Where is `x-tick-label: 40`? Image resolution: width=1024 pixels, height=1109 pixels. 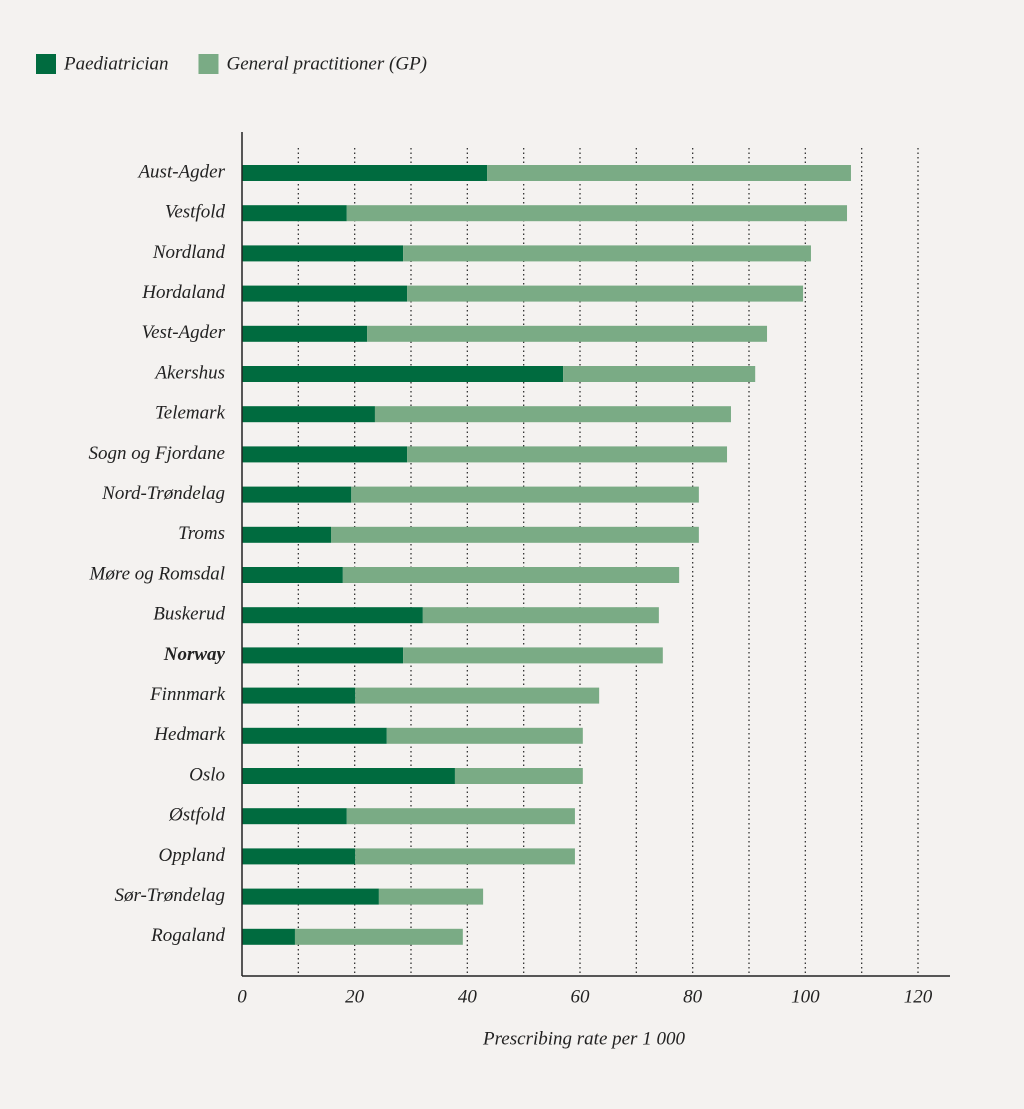
x-tick-label: 40 is located at coordinates (468, 996).